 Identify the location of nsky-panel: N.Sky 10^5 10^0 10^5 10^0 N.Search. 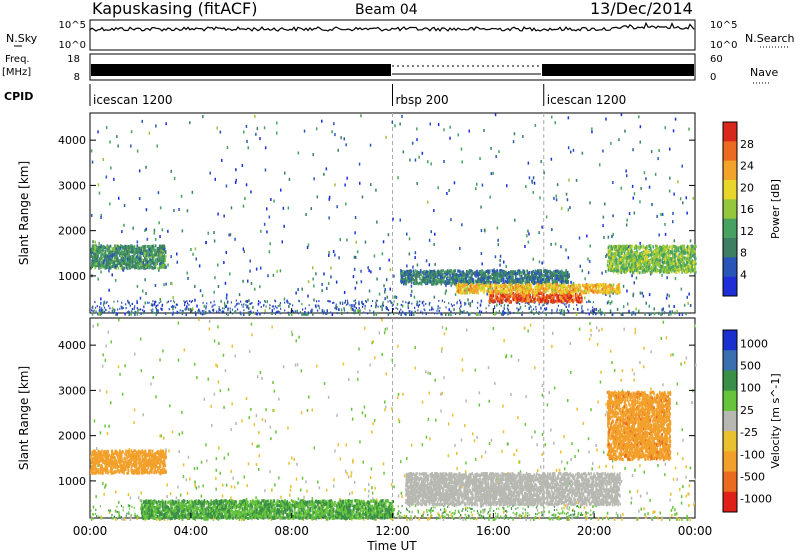
(400, 35).